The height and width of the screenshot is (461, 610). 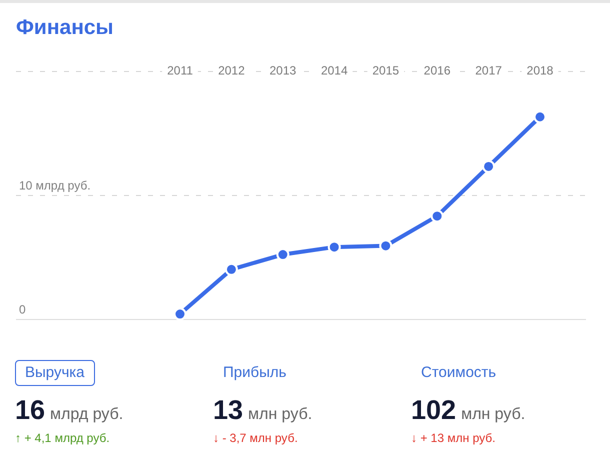 I want to click on text: ↑ + 4,1 млрд руб., so click(x=62, y=438).